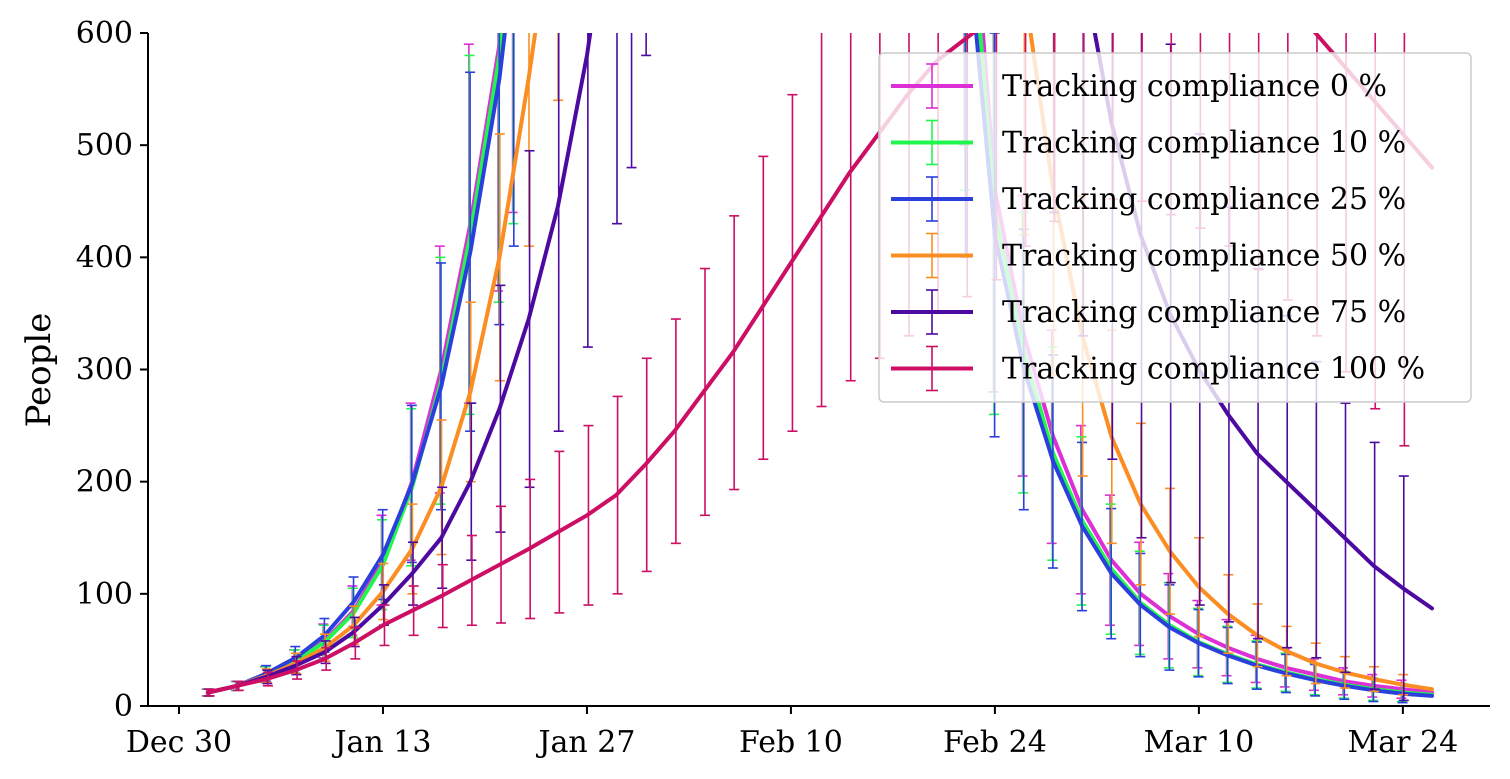 This screenshot has height=779, width=1510. I want to click on legend-label: Tracking compliance 50 %, so click(1204, 256).